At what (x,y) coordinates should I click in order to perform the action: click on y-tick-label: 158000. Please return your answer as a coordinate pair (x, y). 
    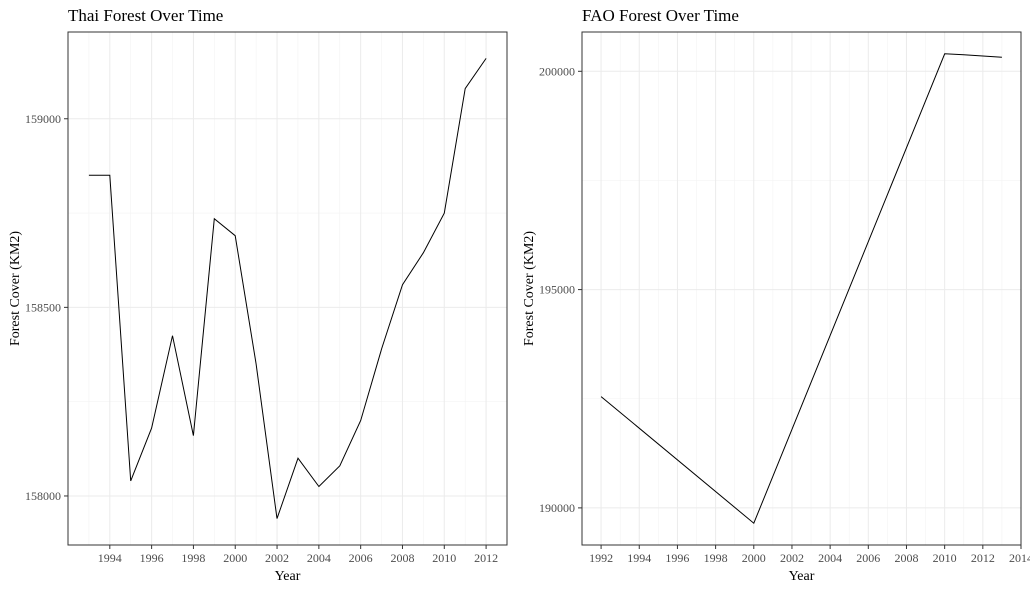
    Looking at the image, I should click on (43, 496).